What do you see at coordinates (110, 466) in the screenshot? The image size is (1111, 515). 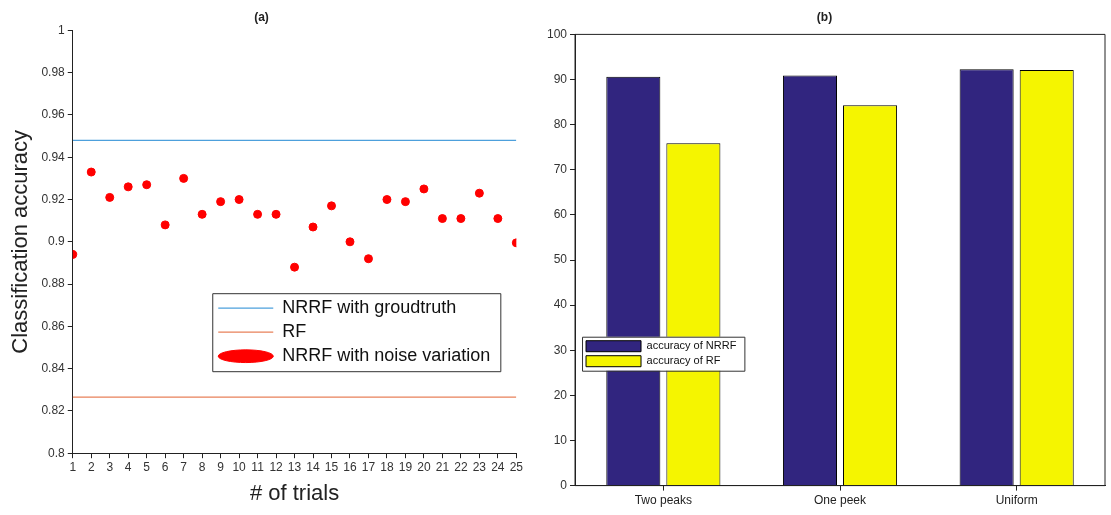 I see `x-tick-label: 3` at bounding box center [110, 466].